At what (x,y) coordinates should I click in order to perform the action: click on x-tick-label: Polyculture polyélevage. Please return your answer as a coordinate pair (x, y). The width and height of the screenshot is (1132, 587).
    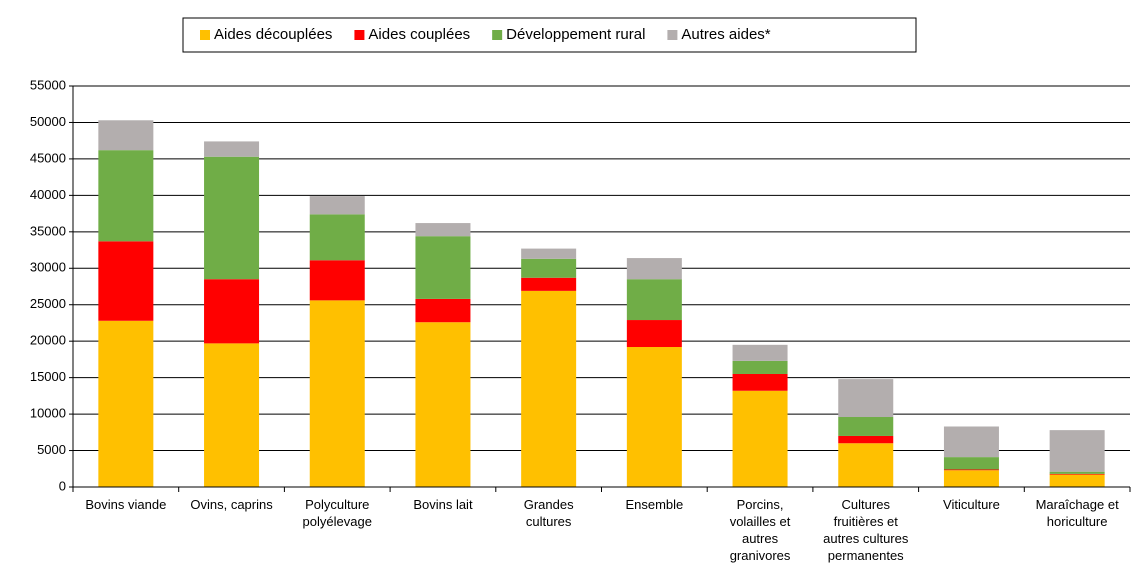
    Looking at the image, I should click on (337, 513).